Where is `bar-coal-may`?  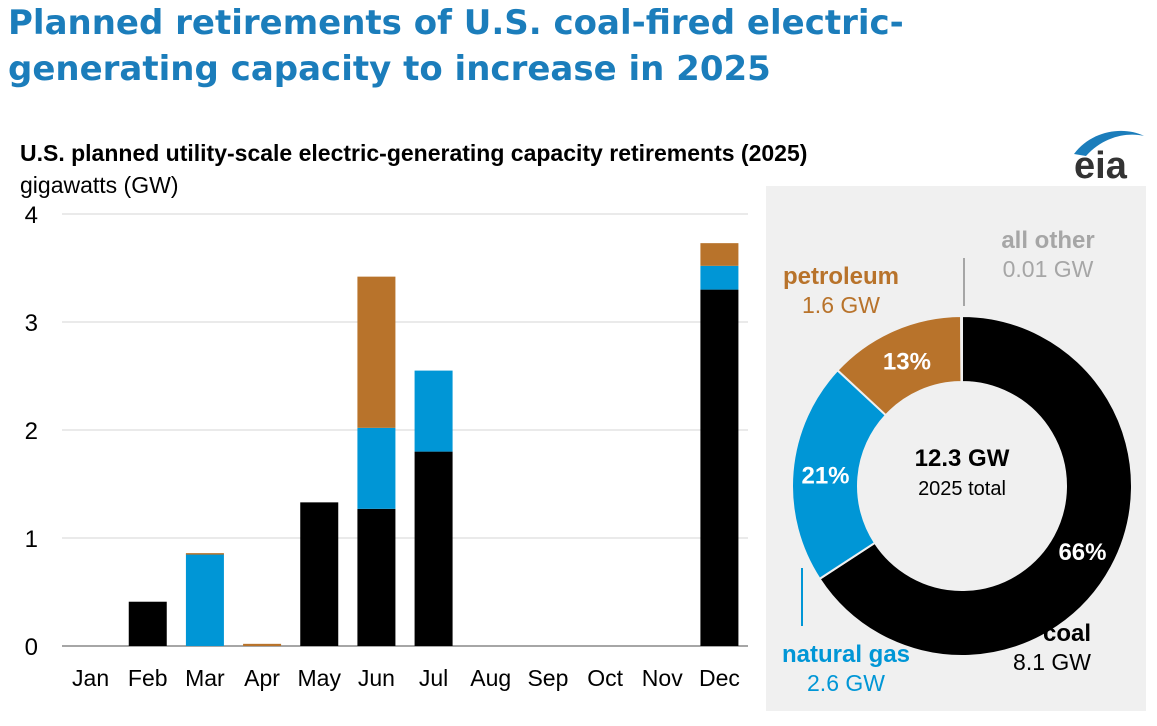 bar-coal-may is located at coordinates (319, 574).